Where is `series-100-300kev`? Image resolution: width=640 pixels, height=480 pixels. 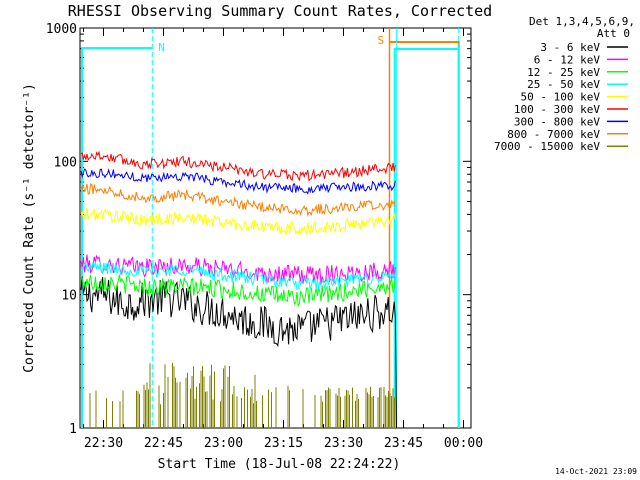 series-100-300kev is located at coordinates (238, 166).